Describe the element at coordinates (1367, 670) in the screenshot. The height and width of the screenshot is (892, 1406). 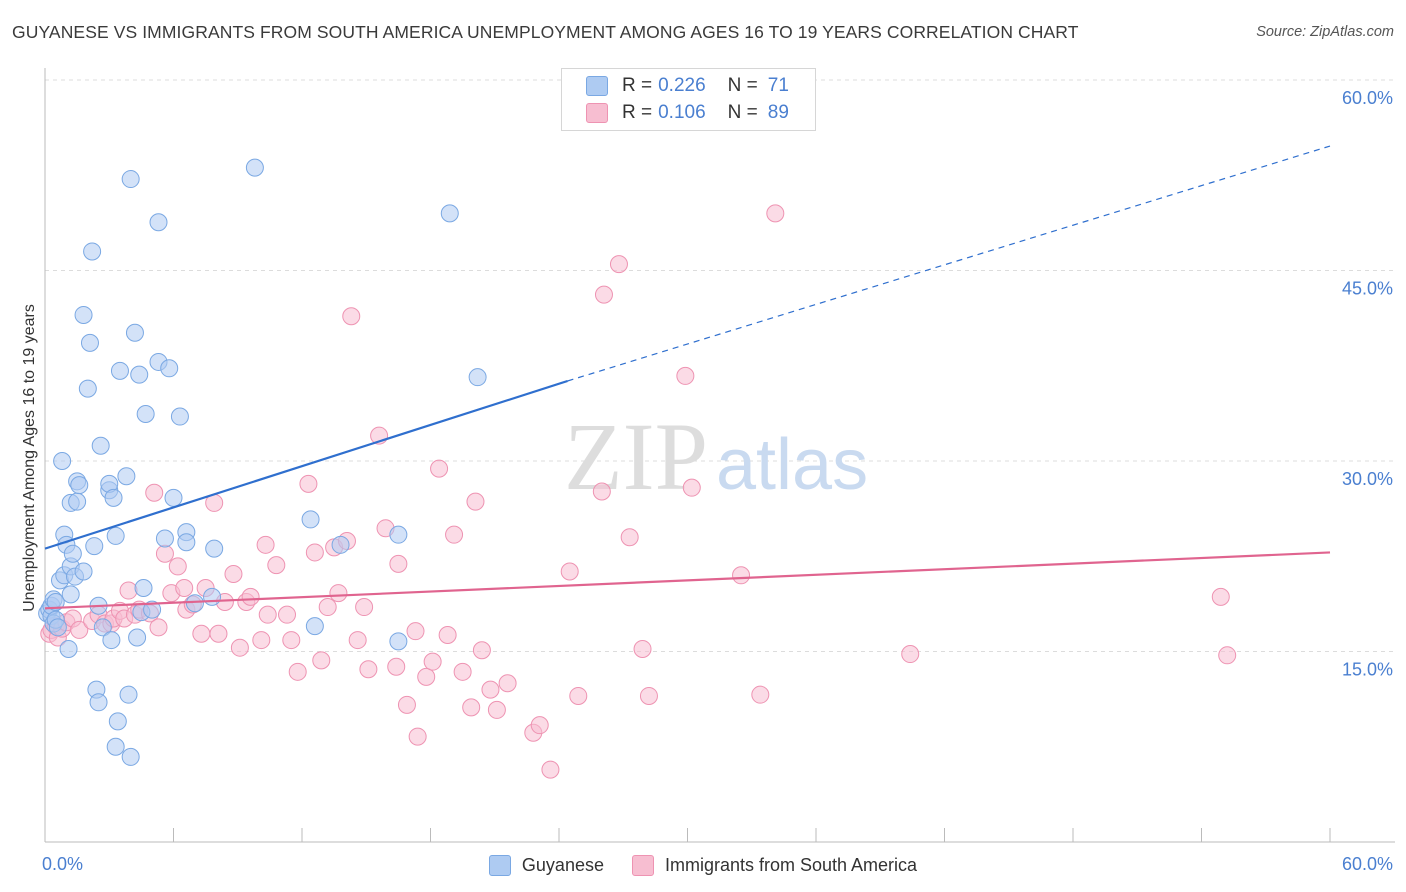
I see `y-tick-label: 15.0%` at that location.